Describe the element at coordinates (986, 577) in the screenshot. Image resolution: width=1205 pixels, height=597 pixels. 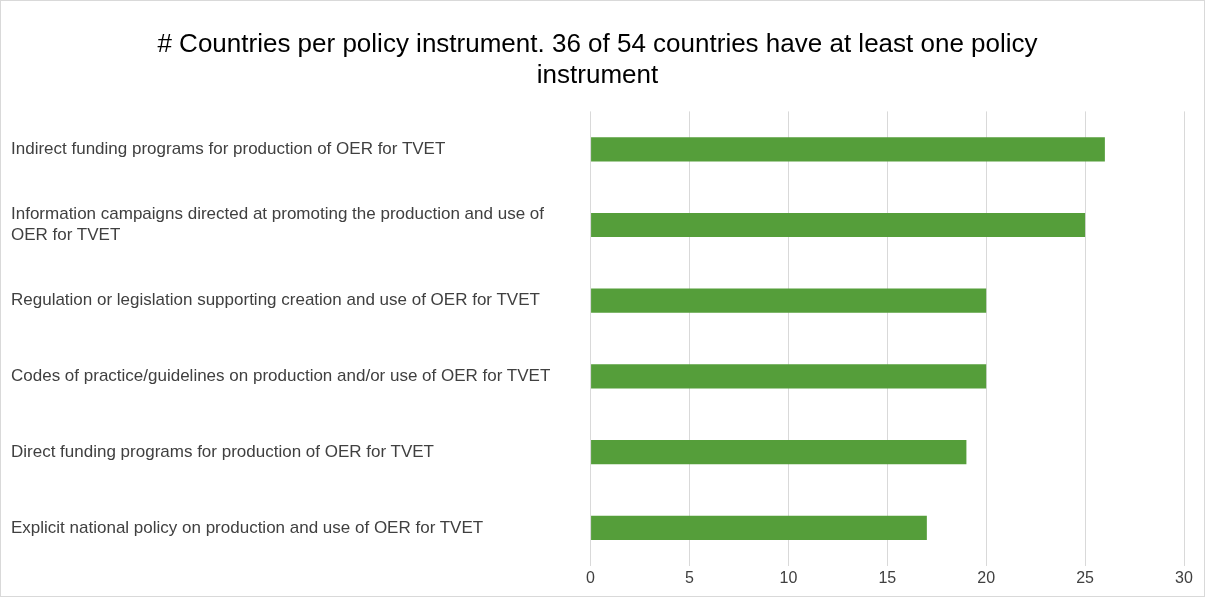
I see `x-tick-label: 20` at that location.